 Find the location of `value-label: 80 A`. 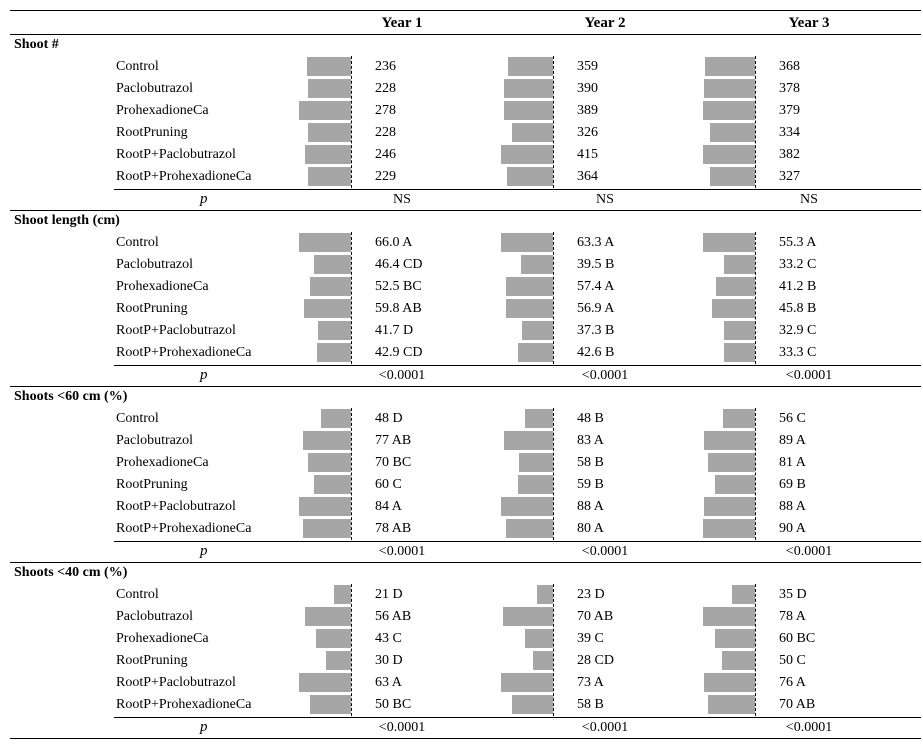

value-label: 80 A is located at coordinates (590, 528).